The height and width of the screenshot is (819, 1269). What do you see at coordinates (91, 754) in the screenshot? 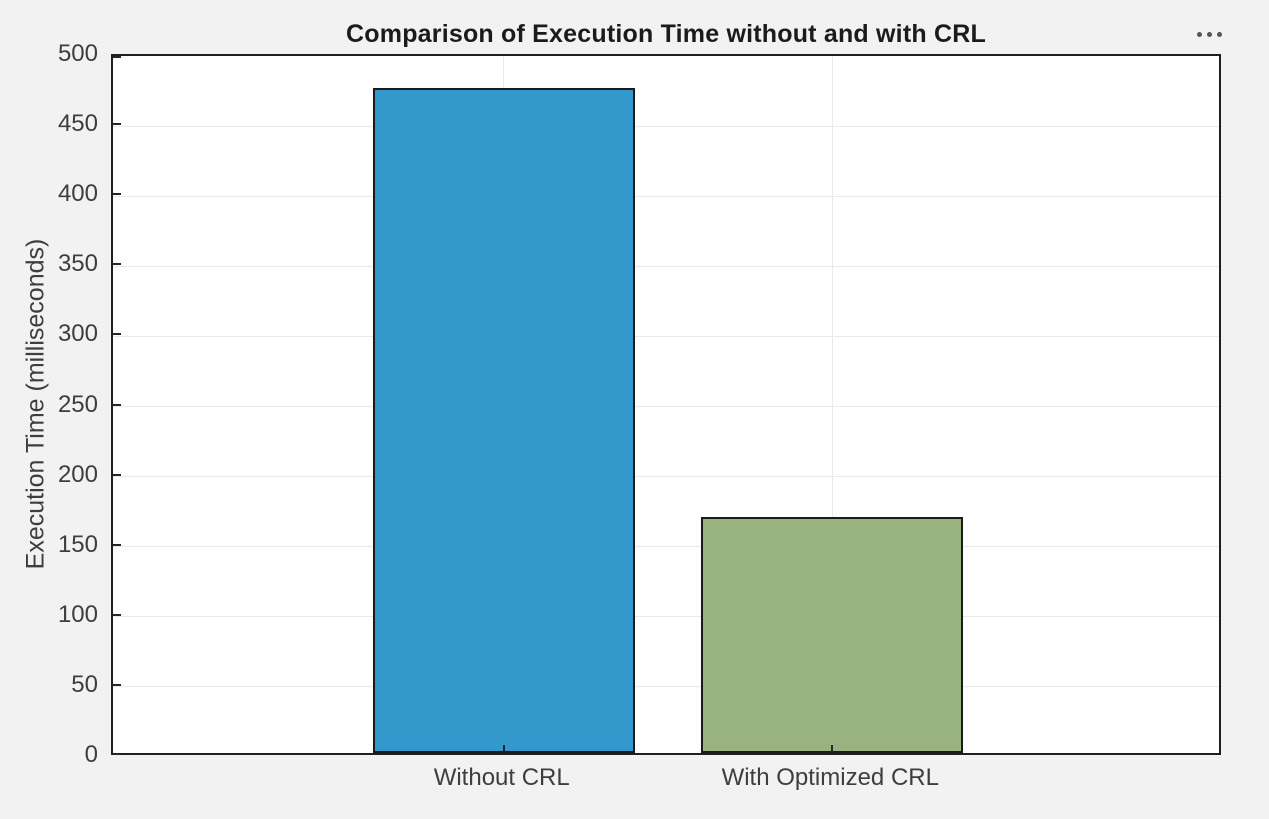
I see `y-tick-label: 0` at bounding box center [91, 754].